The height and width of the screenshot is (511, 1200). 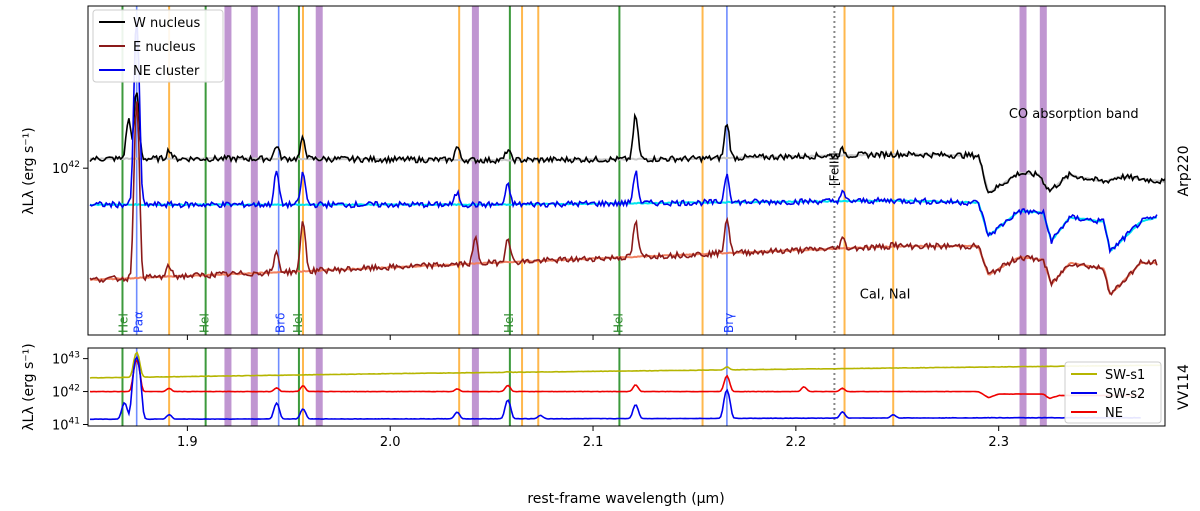 I want to click on legend-label-2: NE cluster, so click(x=166, y=71).